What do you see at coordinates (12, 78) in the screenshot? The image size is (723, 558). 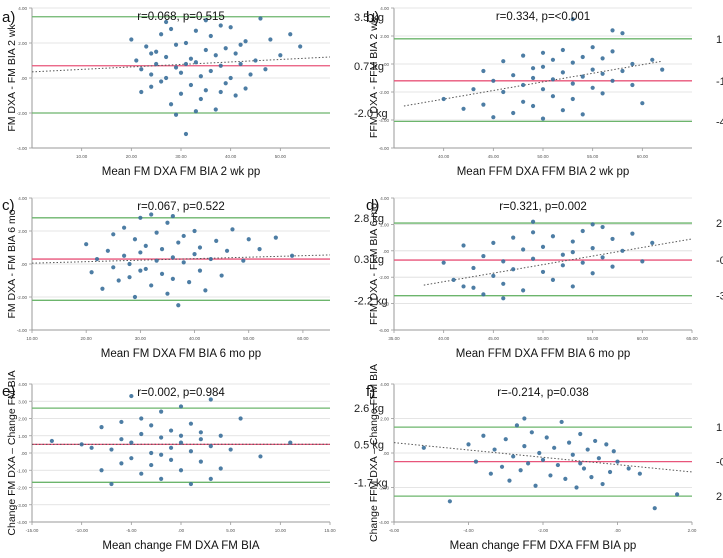 I see `y-axis-label: FM DXA - FM BIA 2 wk` at bounding box center [12, 78].